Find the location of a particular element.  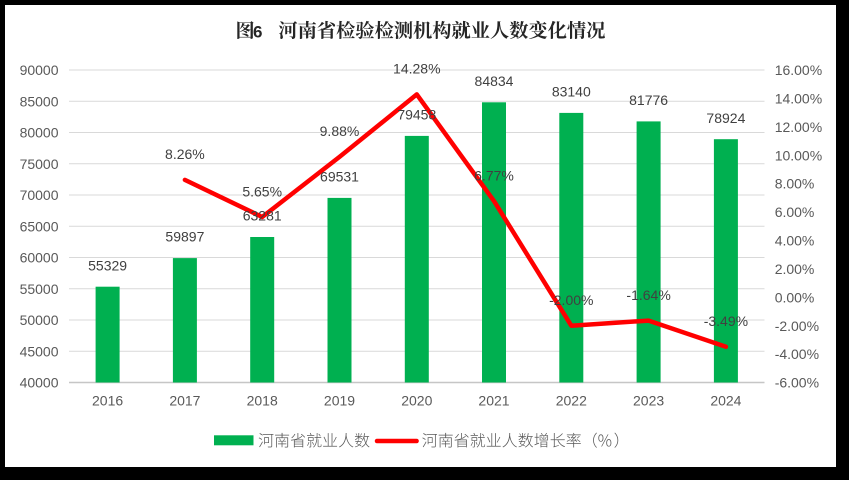

svg-text: 2016 is located at coordinates (107, 401).